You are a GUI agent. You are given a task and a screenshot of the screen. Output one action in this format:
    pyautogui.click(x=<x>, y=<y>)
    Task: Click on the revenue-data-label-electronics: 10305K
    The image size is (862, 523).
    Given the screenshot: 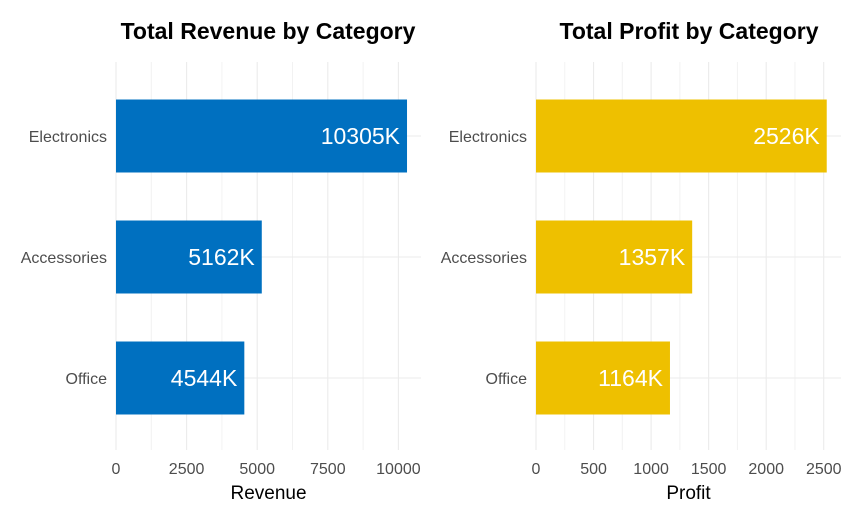 What is the action you would take?
    pyautogui.click(x=361, y=136)
    